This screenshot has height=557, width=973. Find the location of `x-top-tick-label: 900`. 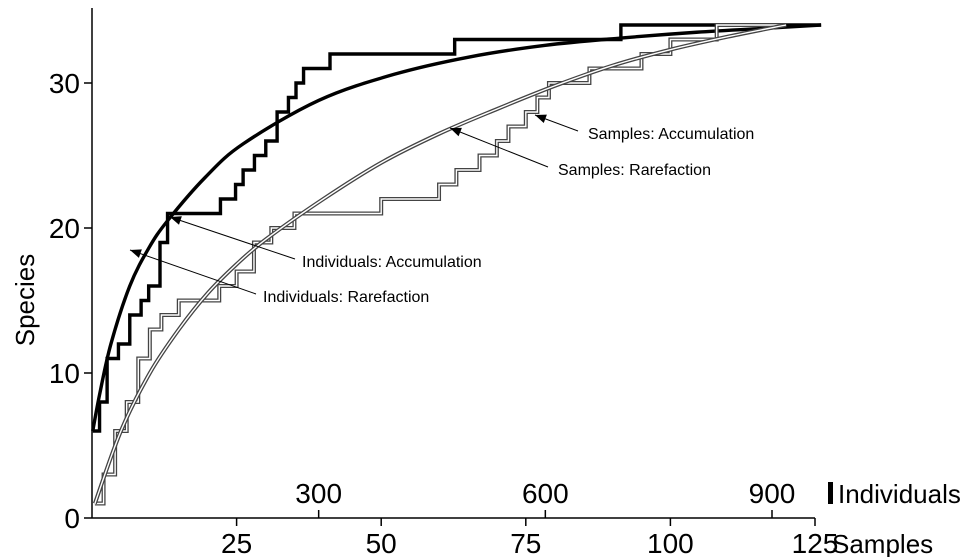

x-top-tick-label: 900 is located at coordinates (772, 493).